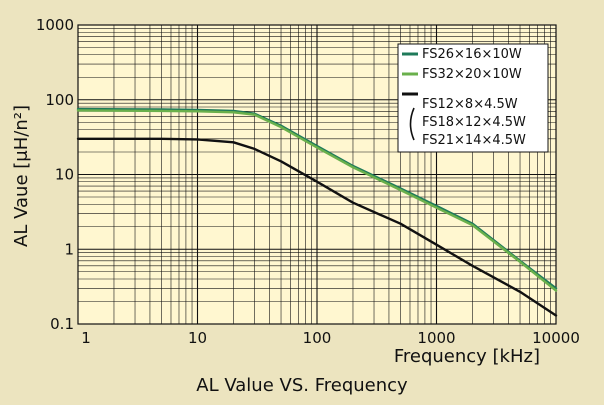  Describe the element at coordinates (197, 338) in the screenshot. I see `x-tick-label: 10` at that location.